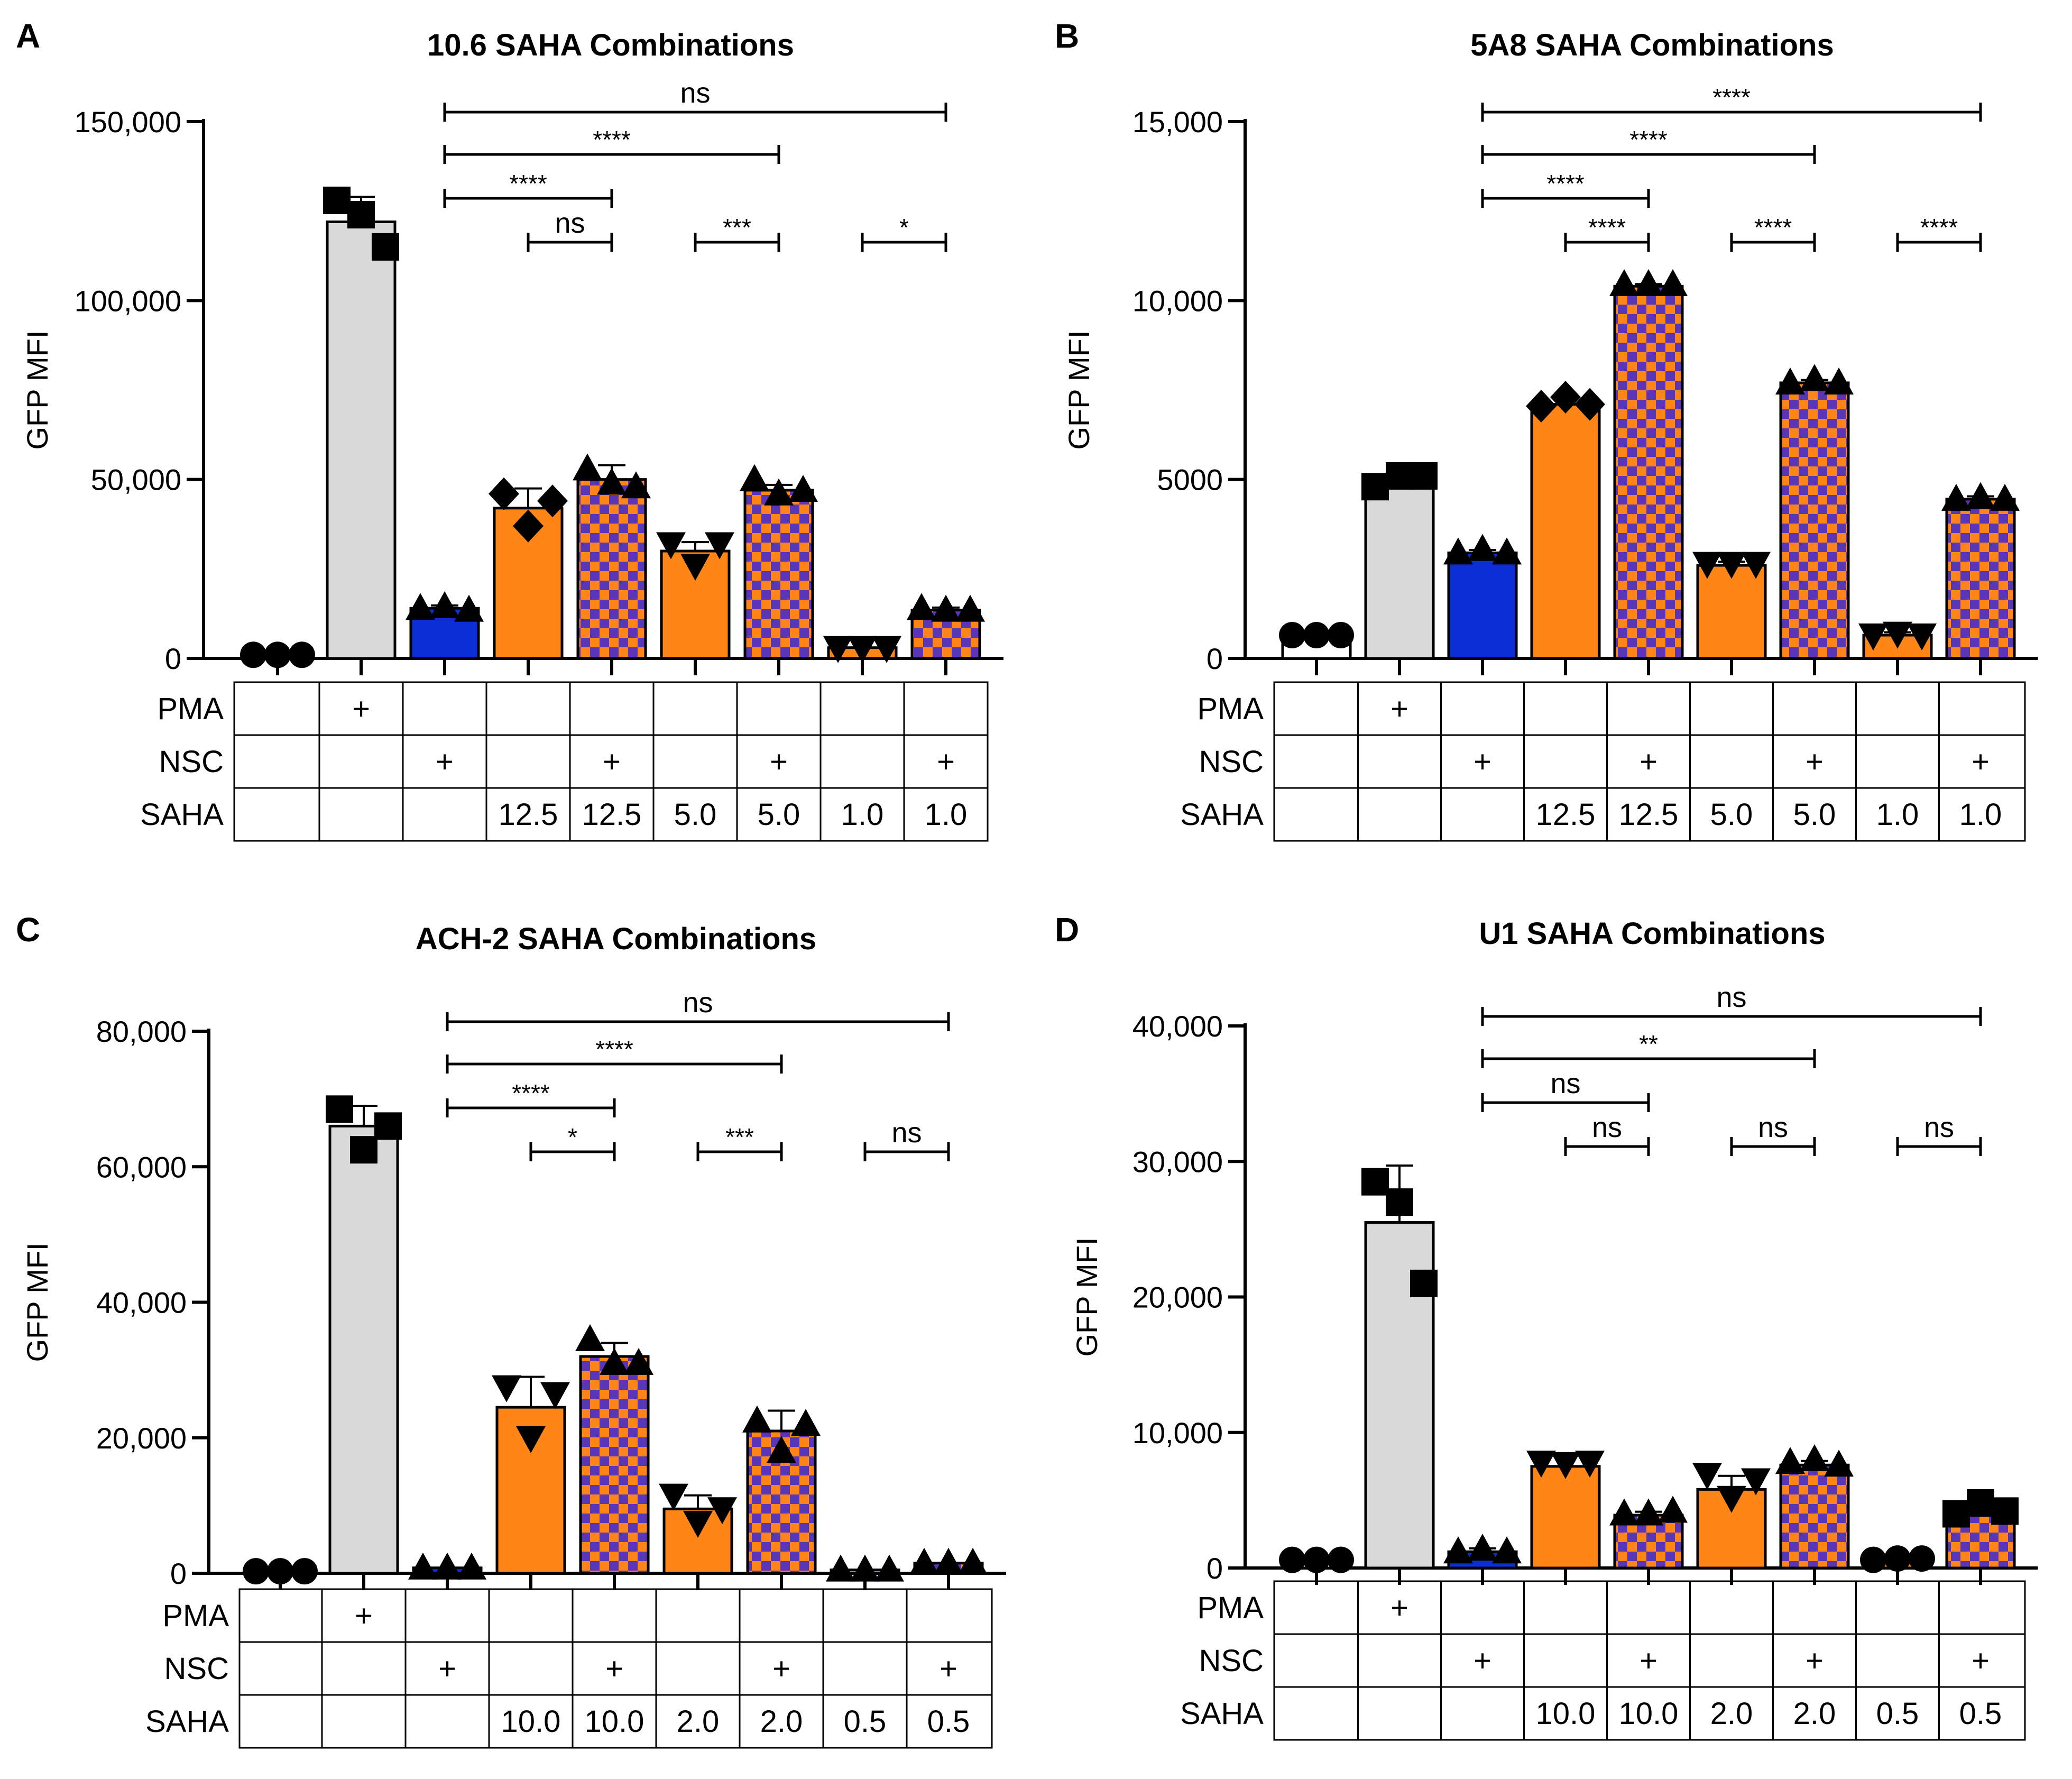 The height and width of the screenshot is (1779, 2072). I want to click on table-cell: 10.0, so click(1566, 1714).